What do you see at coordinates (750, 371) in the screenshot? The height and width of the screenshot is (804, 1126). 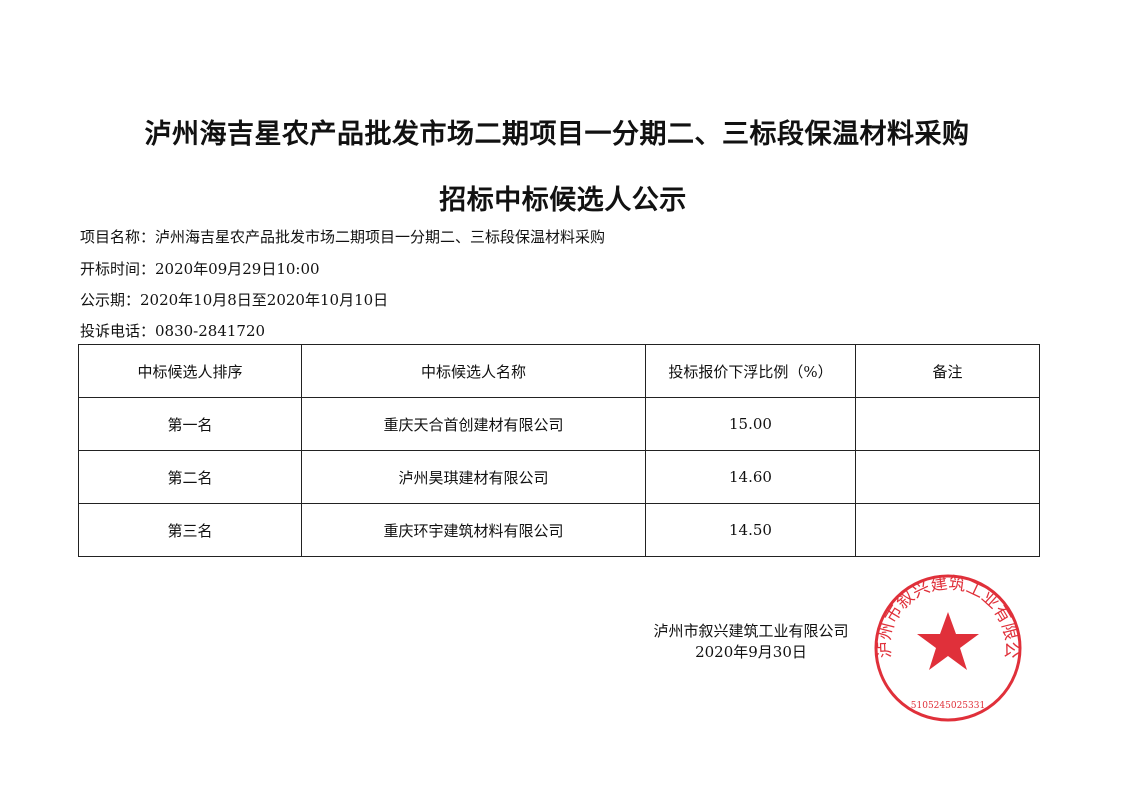 I see `header-discount: 投标报价下浮比例（%）` at bounding box center [750, 371].